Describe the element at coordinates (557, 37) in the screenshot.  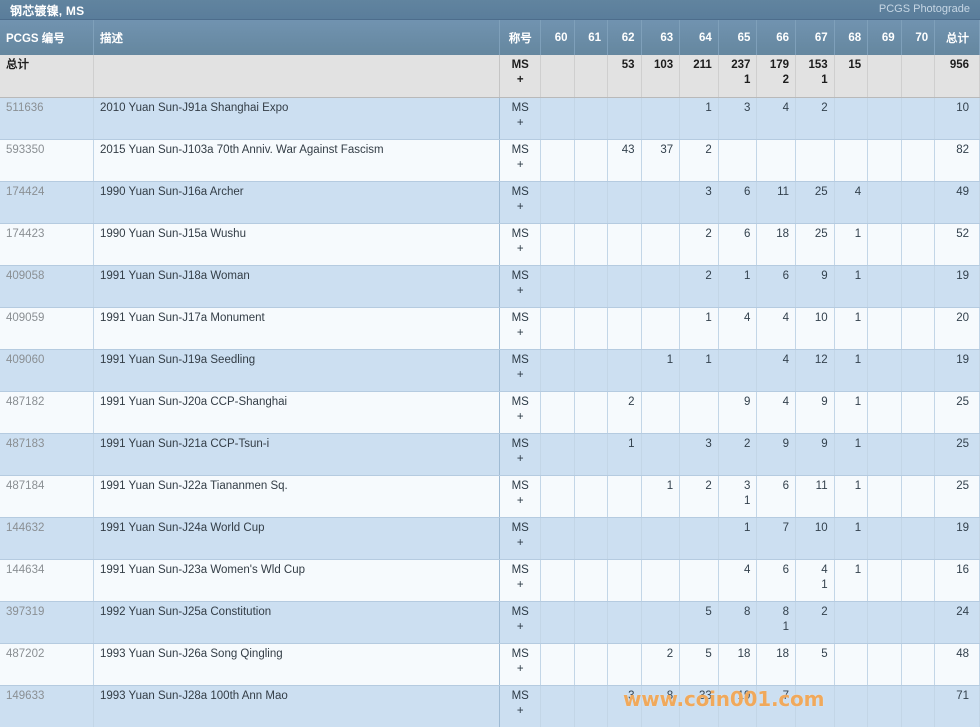
I see `col-header-60: 60` at that location.